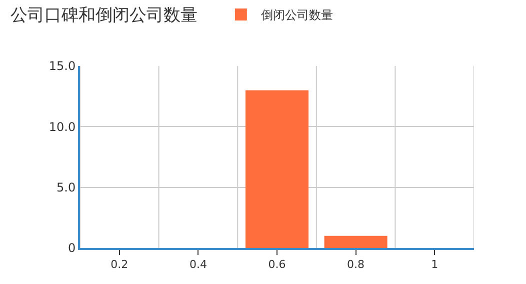 The width and height of the screenshot is (526, 284). What do you see at coordinates (198, 265) in the screenshot?
I see `x-tick-label: 0.4` at bounding box center [198, 265].